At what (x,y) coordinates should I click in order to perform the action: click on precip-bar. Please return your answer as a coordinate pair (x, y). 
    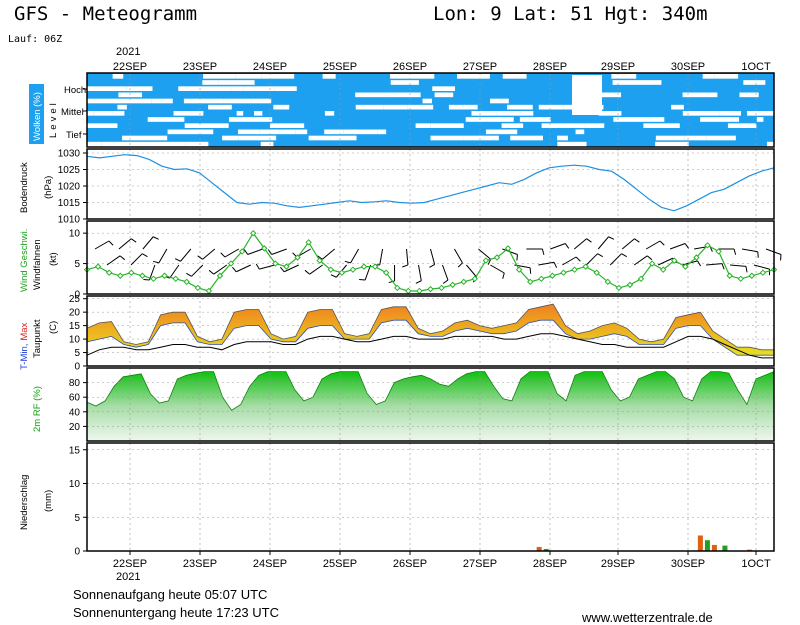
    Looking at the image, I should click on (539, 548).